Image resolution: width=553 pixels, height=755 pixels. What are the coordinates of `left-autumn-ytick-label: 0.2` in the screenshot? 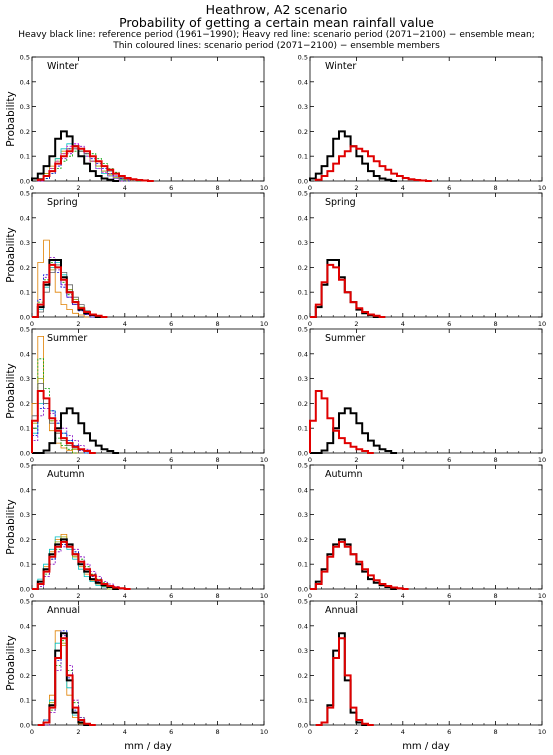 It's located at (25, 540).